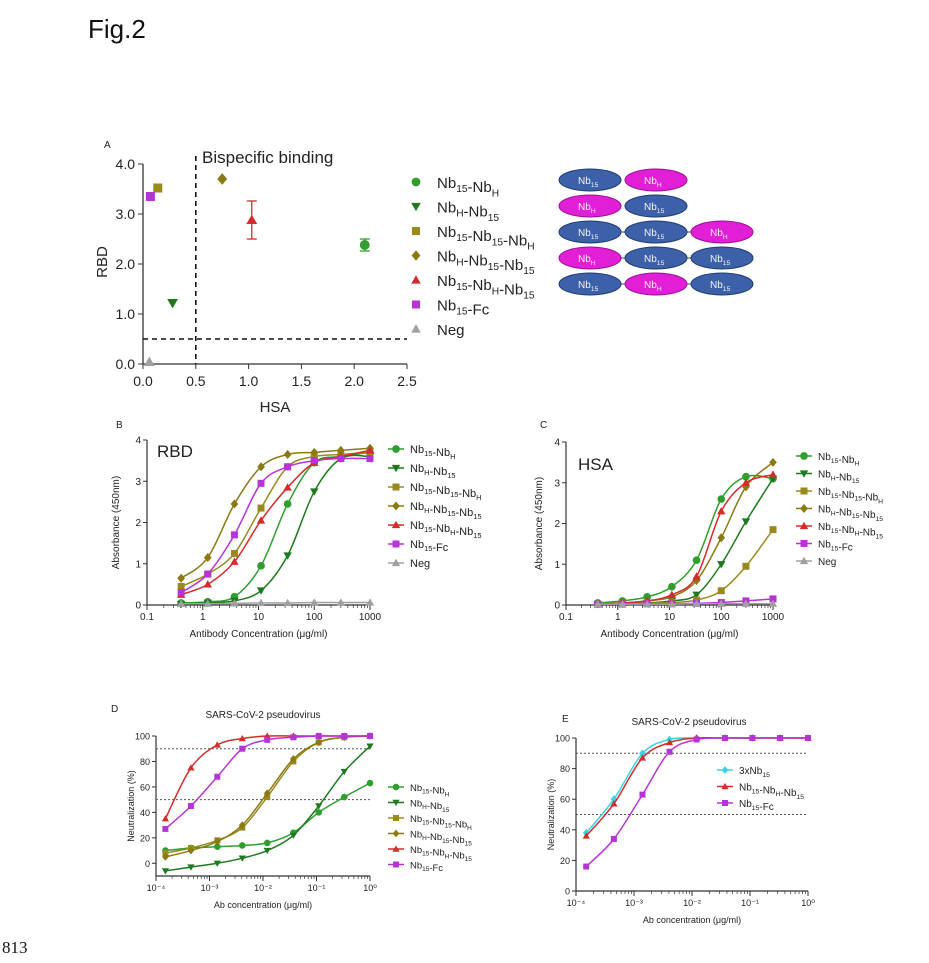  I want to click on x-axis-label: Ab concentration (μg/ml), so click(263, 905).